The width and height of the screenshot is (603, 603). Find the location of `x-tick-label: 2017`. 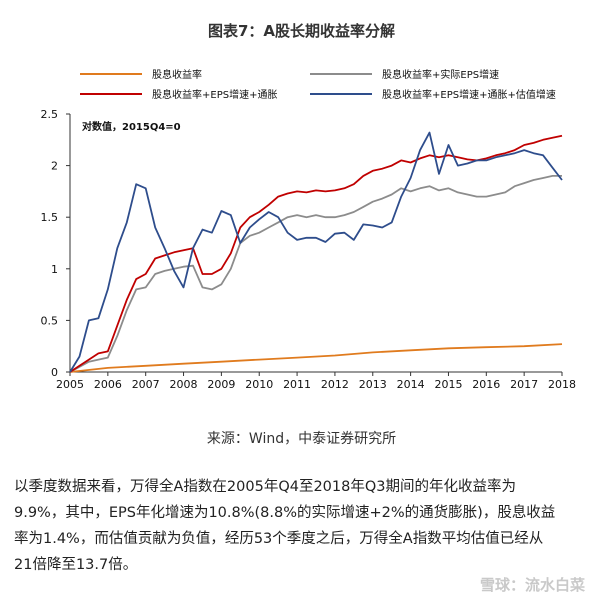

x-tick-label: 2017 is located at coordinates (524, 384).